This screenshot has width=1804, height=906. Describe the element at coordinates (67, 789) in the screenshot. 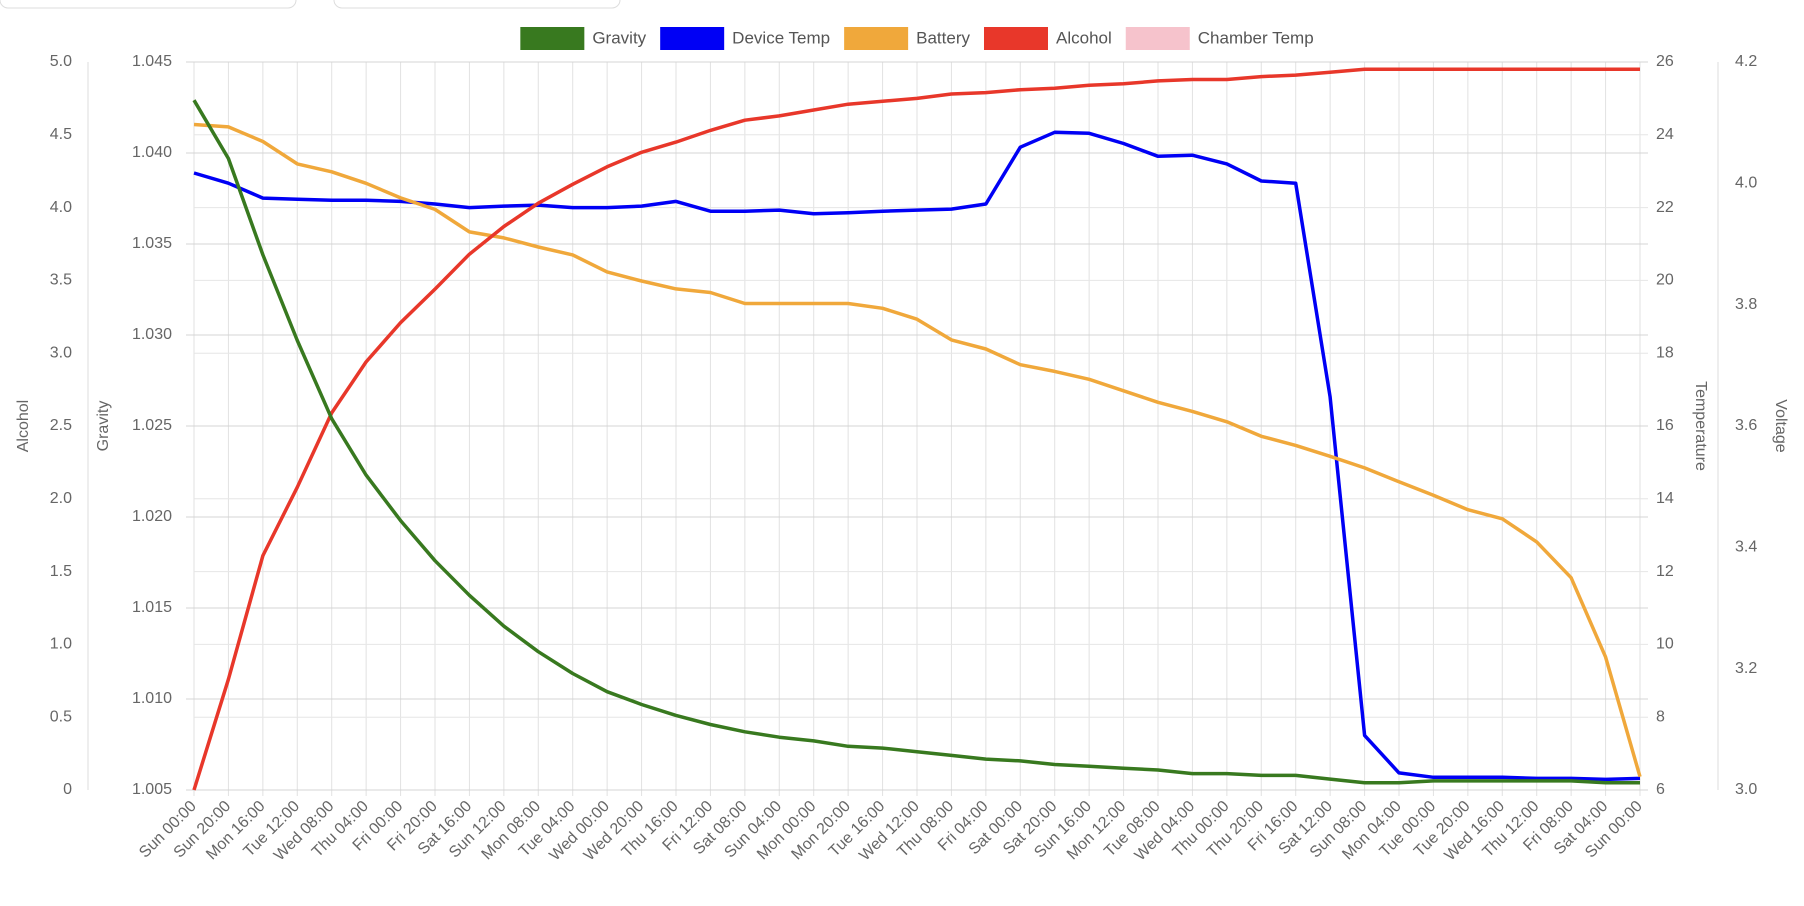

I see `y-tick-label: 0` at that location.